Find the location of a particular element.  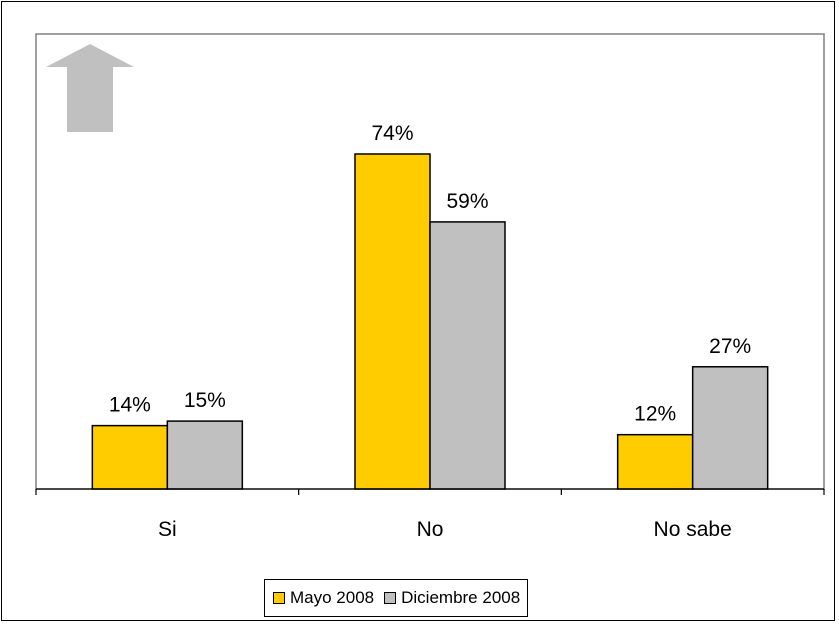

up-arrow-icon is located at coordinates (90, 88).